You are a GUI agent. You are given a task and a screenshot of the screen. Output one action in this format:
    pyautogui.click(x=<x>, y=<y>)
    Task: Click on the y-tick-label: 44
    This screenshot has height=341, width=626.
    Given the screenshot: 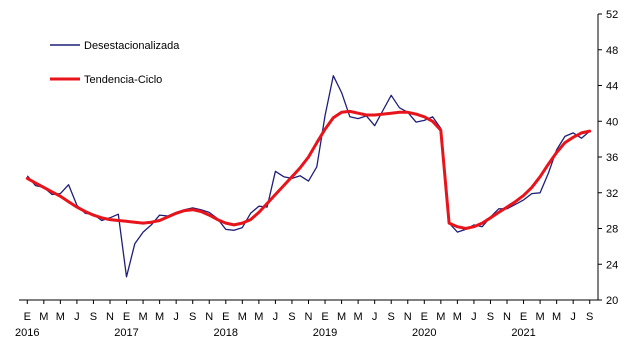 What is the action you would take?
    pyautogui.click(x=612, y=87)
    